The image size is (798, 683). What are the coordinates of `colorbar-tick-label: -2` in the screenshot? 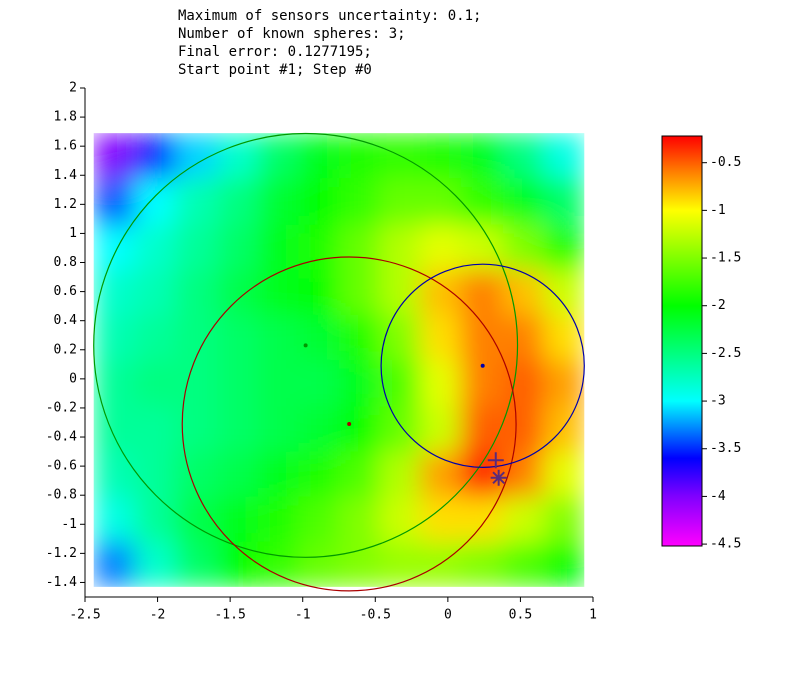 It's located at (718, 305).